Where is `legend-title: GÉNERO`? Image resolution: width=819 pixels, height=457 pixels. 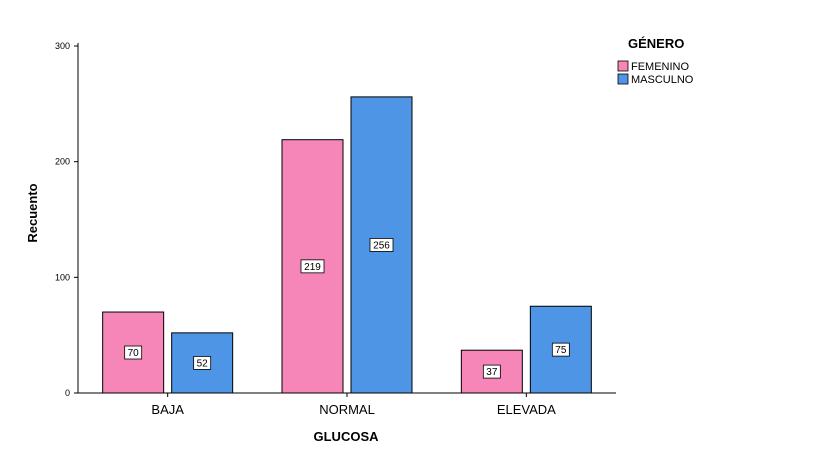 legend-title: GÉNERO is located at coordinates (656, 43).